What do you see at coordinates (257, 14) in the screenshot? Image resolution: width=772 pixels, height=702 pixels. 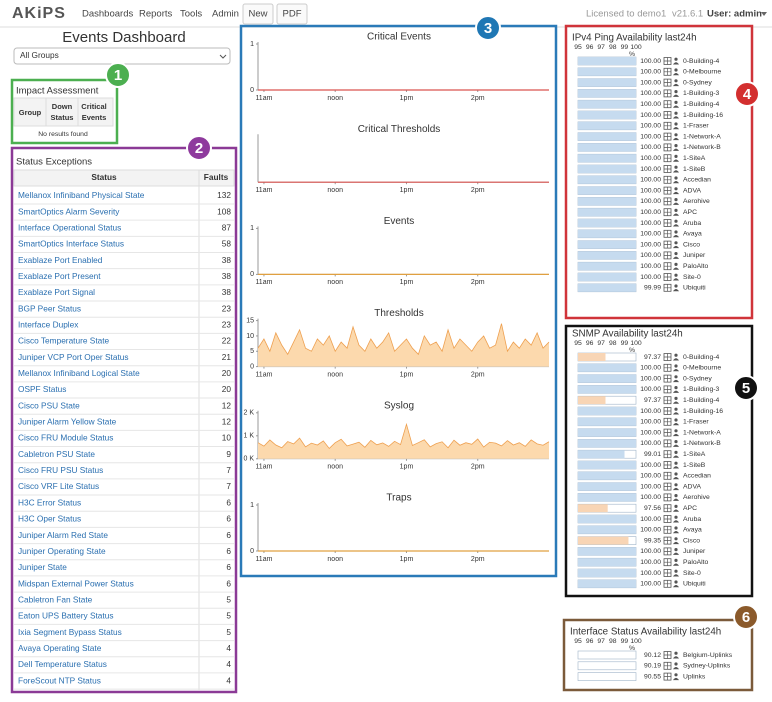 I see `button-label: New` at bounding box center [257, 14].